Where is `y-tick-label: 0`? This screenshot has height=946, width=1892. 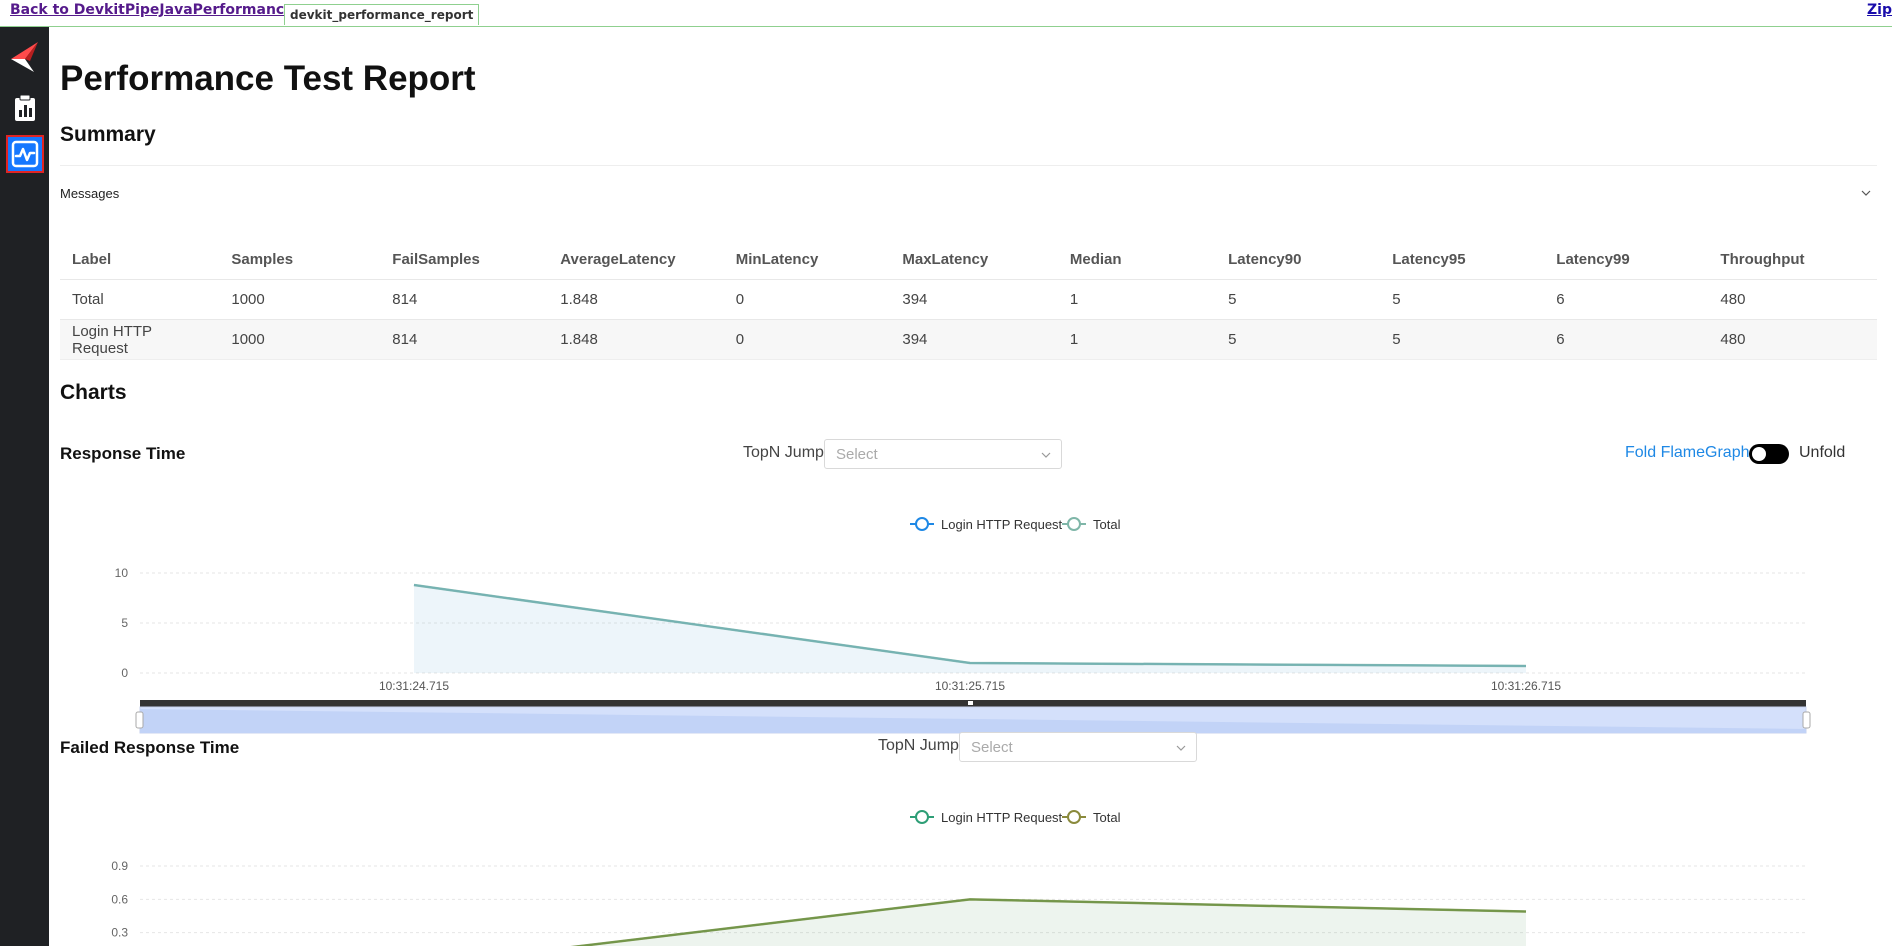
y-tick-label: 0 is located at coordinates (124, 673).